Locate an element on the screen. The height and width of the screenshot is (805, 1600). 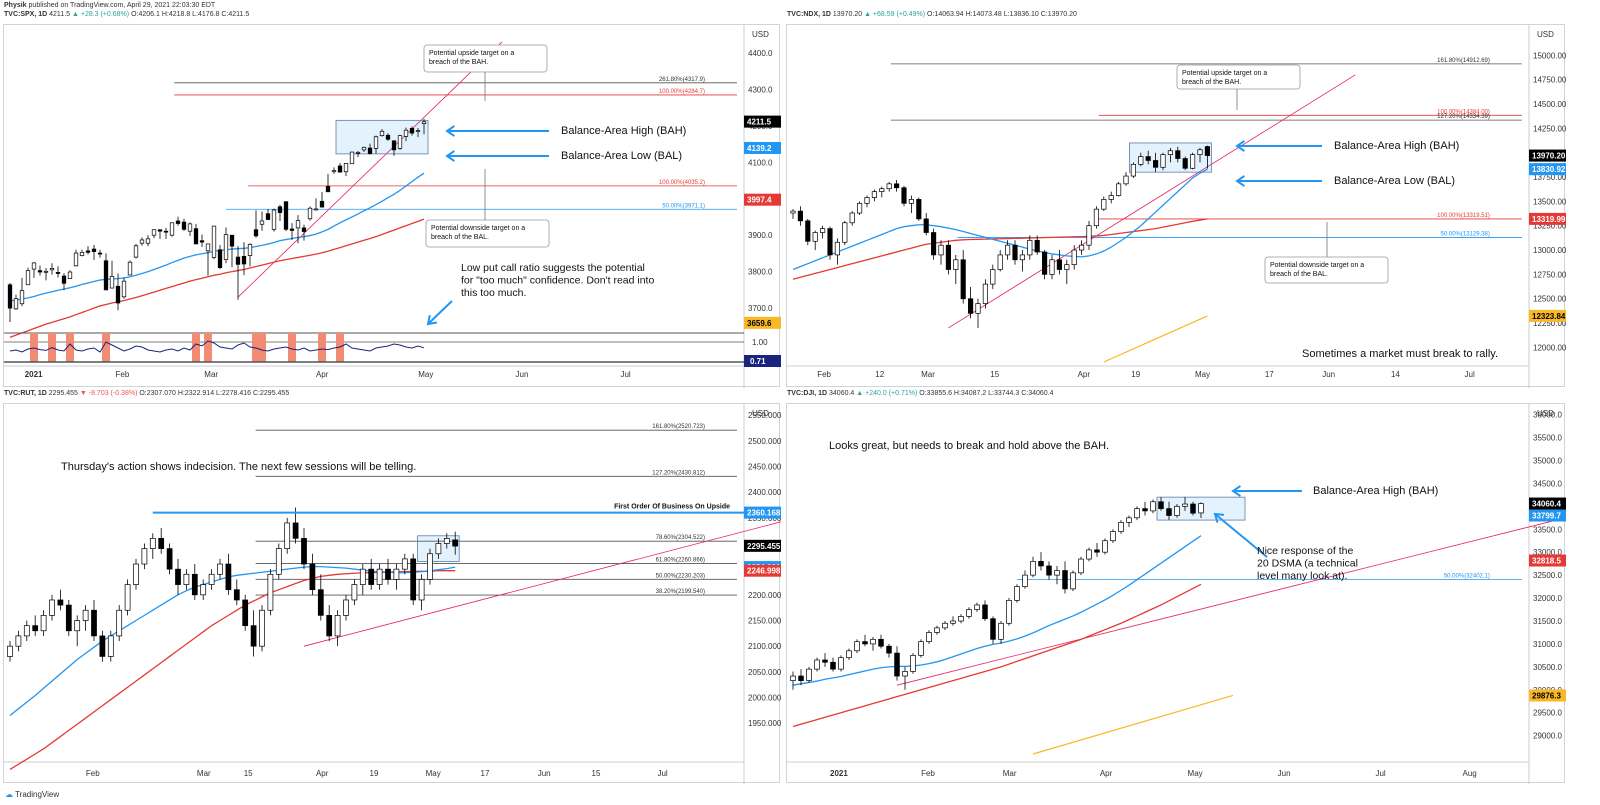
fib-label: 50.00%(32402.1) is located at coordinates (1467, 577).